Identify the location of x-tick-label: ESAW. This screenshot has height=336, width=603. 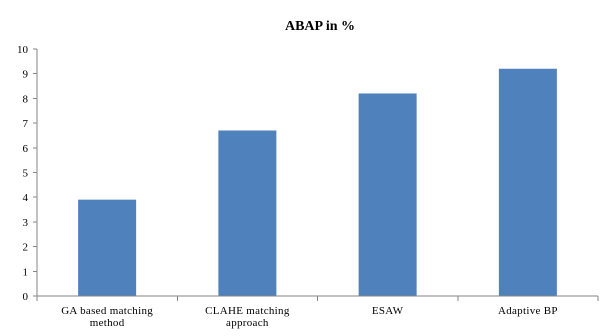
(388, 311).